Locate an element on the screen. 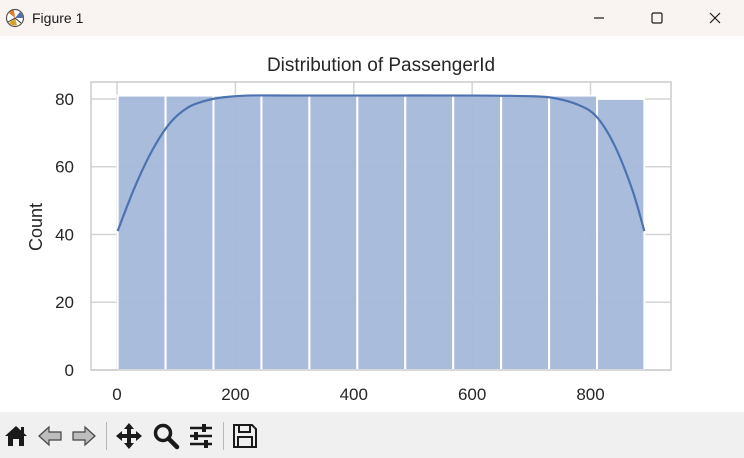  close-icon is located at coordinates (715, 18).